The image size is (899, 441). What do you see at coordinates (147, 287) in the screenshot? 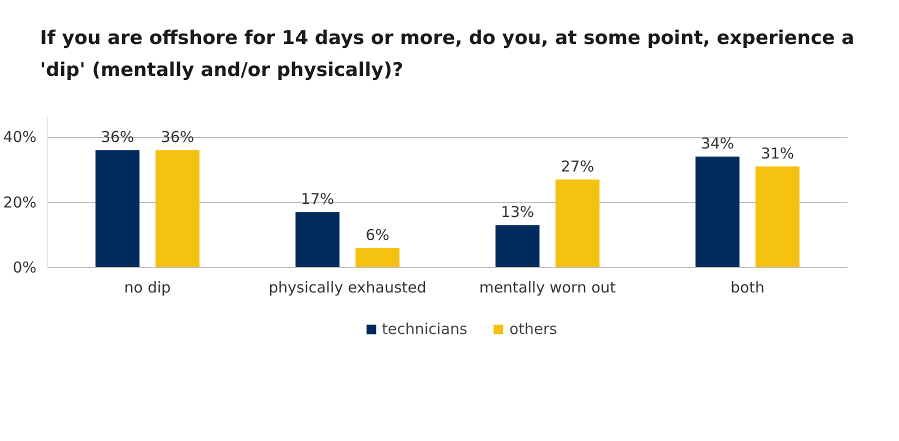
I see `x-tick-label: no dip` at bounding box center [147, 287].